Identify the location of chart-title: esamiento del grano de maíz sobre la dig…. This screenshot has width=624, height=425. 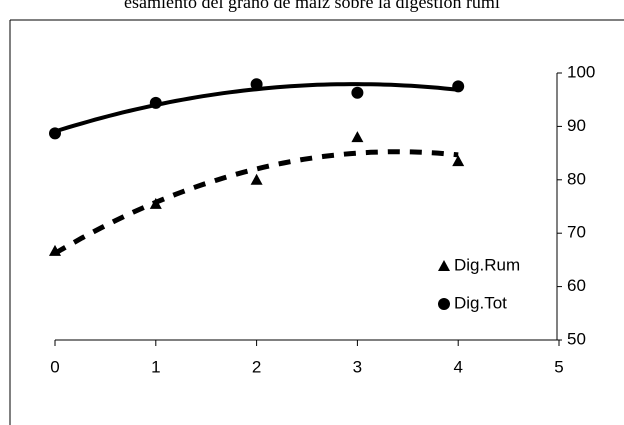
(312, 6).